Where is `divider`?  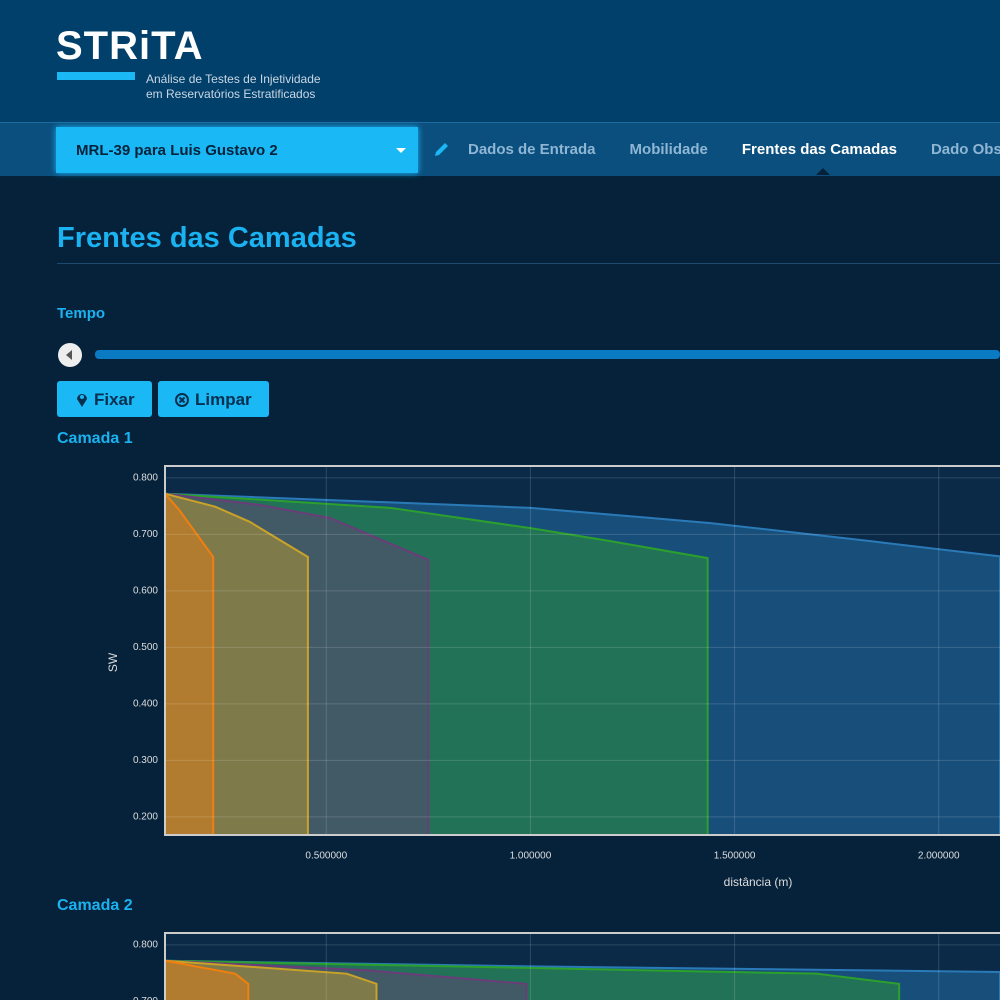
divider is located at coordinates (528, 263).